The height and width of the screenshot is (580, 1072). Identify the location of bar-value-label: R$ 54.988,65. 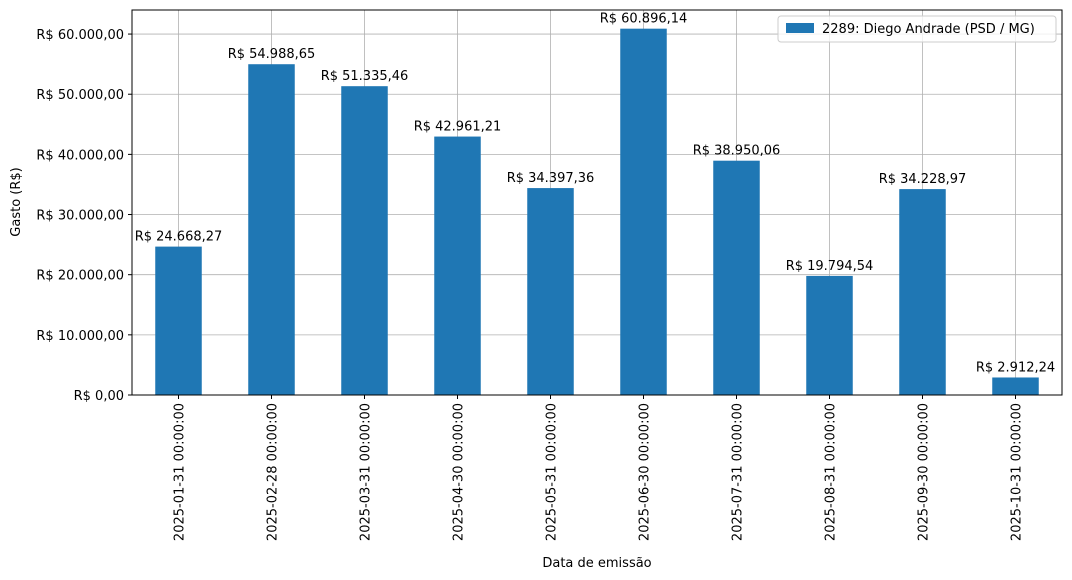
(272, 54).